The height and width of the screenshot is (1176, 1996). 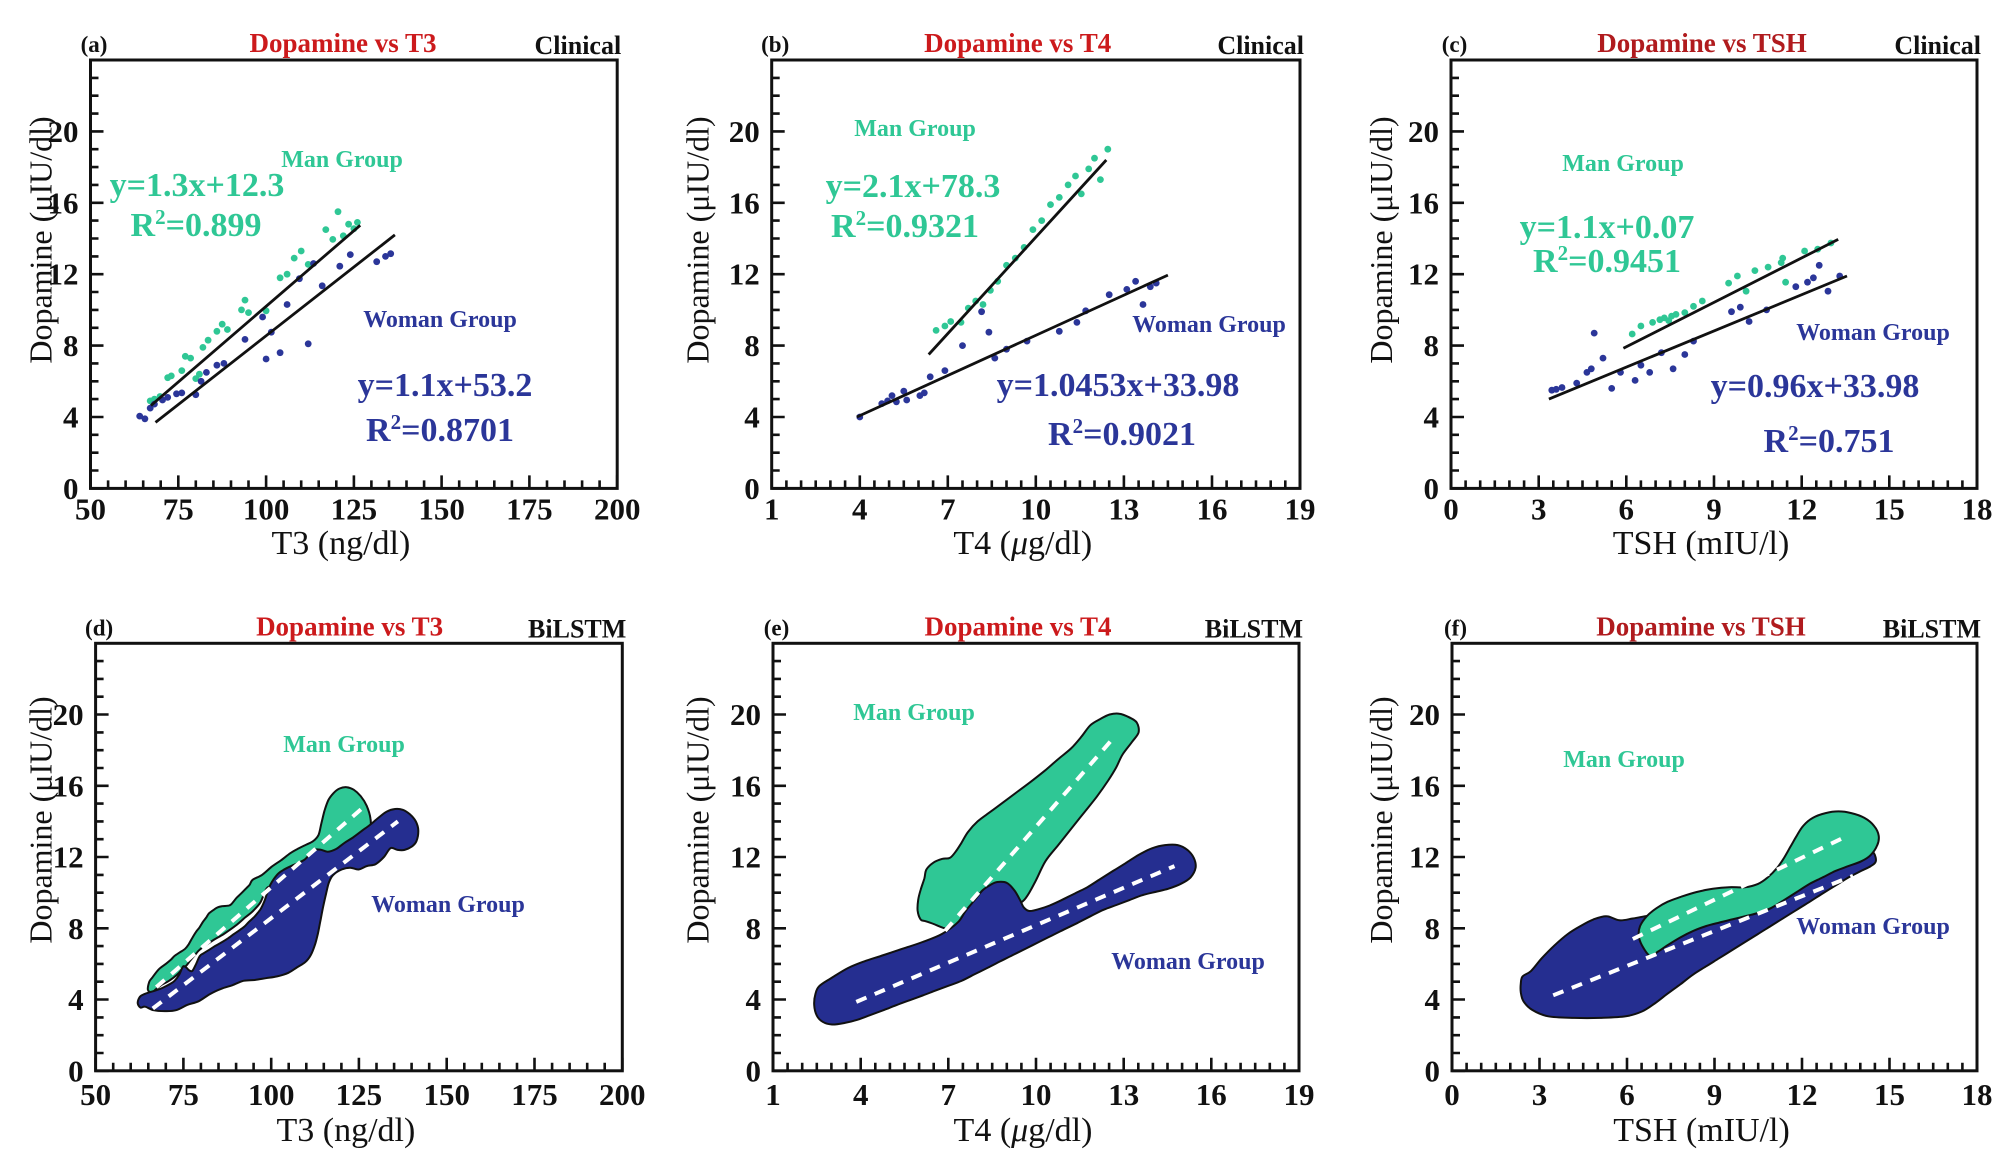 What do you see at coordinates (1829, 440) in the screenshot?
I see `svg-text: R2=0.751` at bounding box center [1829, 440].